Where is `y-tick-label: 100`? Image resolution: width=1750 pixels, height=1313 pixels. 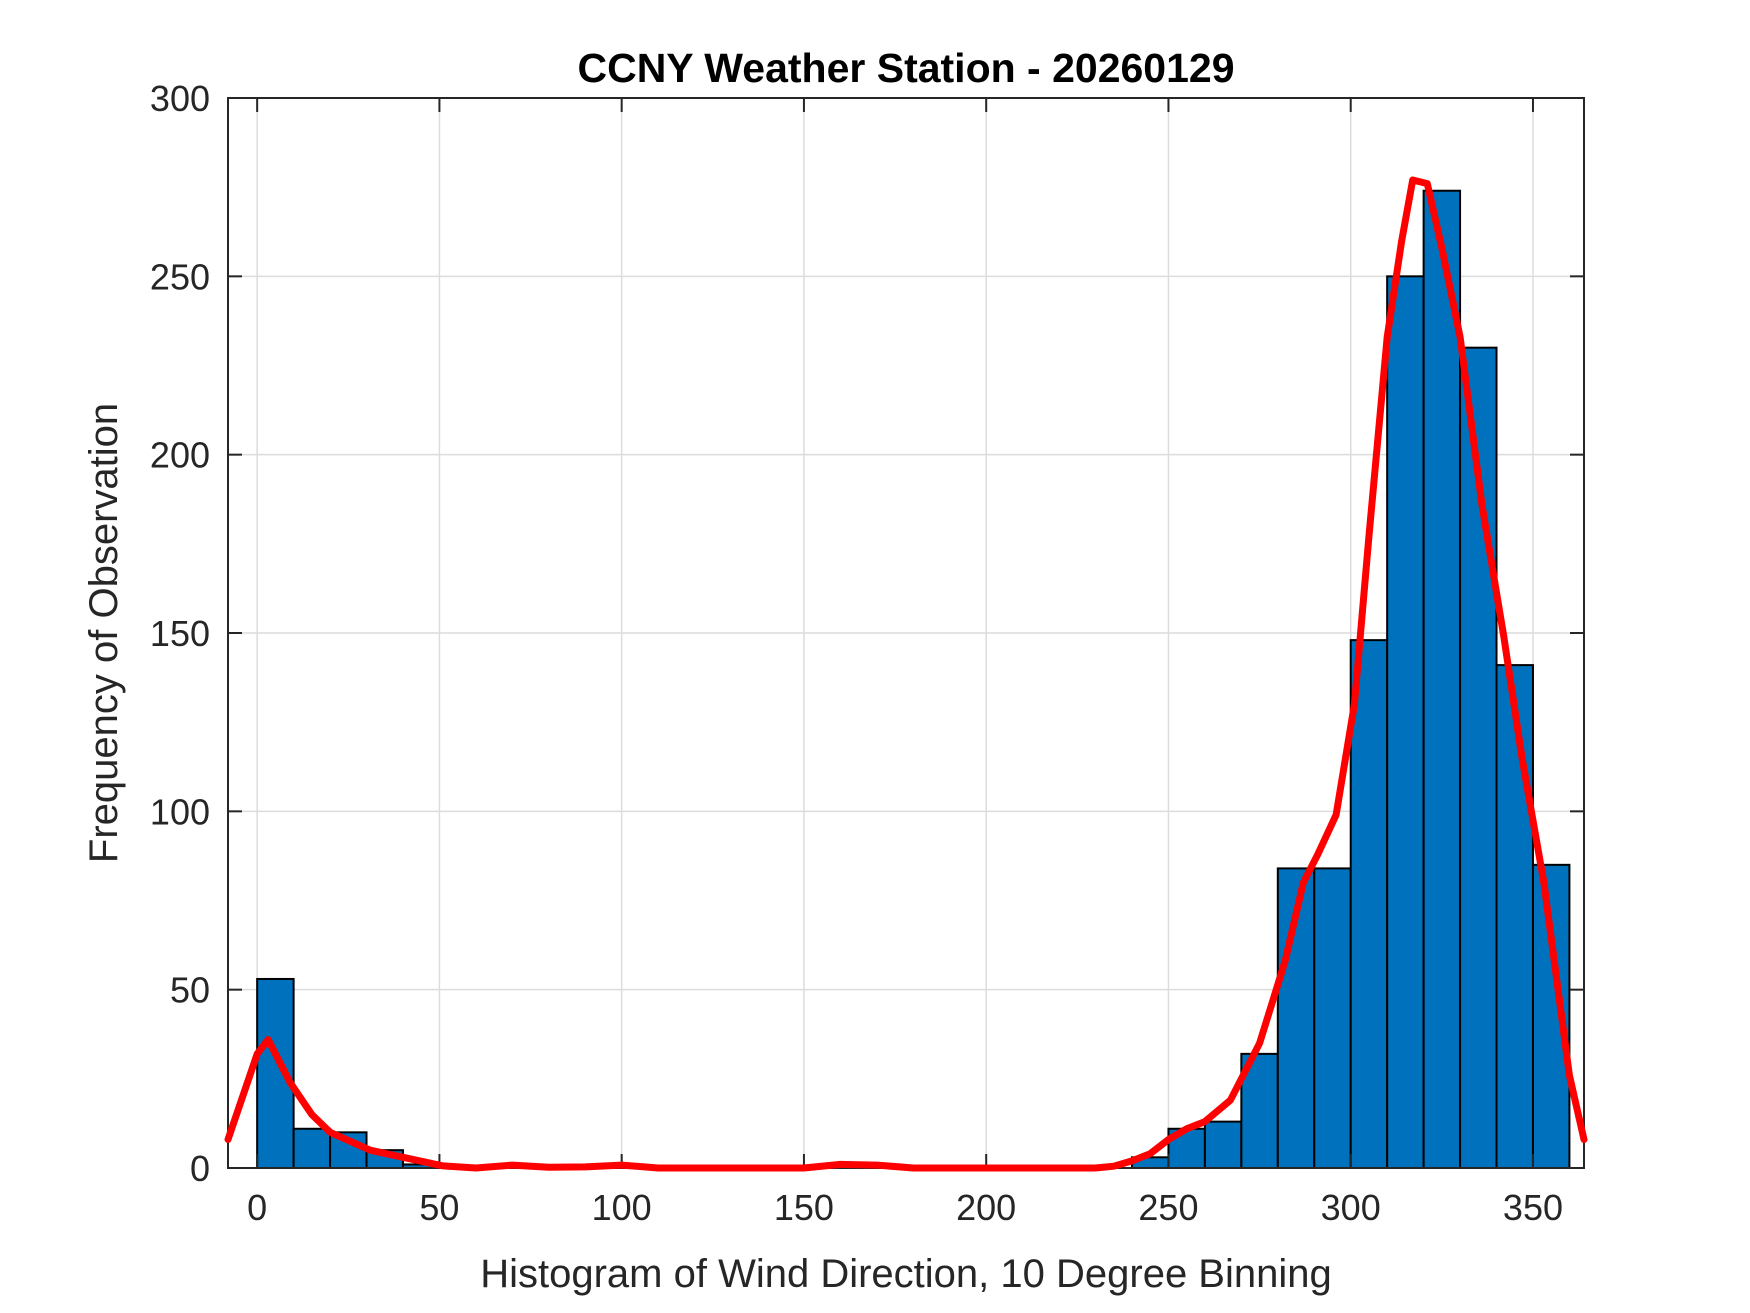
y-tick-label: 100 is located at coordinates (180, 811).